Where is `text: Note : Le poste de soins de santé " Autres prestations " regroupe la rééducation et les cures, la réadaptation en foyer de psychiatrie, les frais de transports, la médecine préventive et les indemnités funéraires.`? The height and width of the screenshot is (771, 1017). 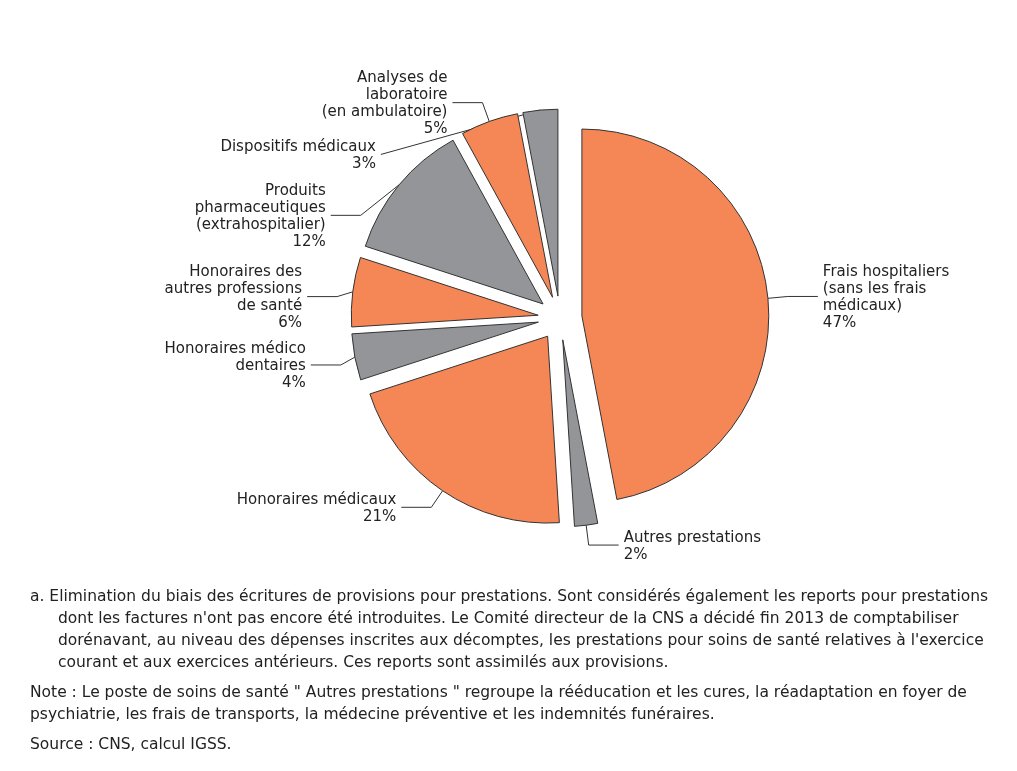
text: Note : Le poste de soins de santé " Autres prestations " regroupe la rééducation et les cures, la réadaptation en foyer de psychiatrie, les frais de transports, la médecine préventive et les indemnités funéraires. is located at coordinates (499, 703).